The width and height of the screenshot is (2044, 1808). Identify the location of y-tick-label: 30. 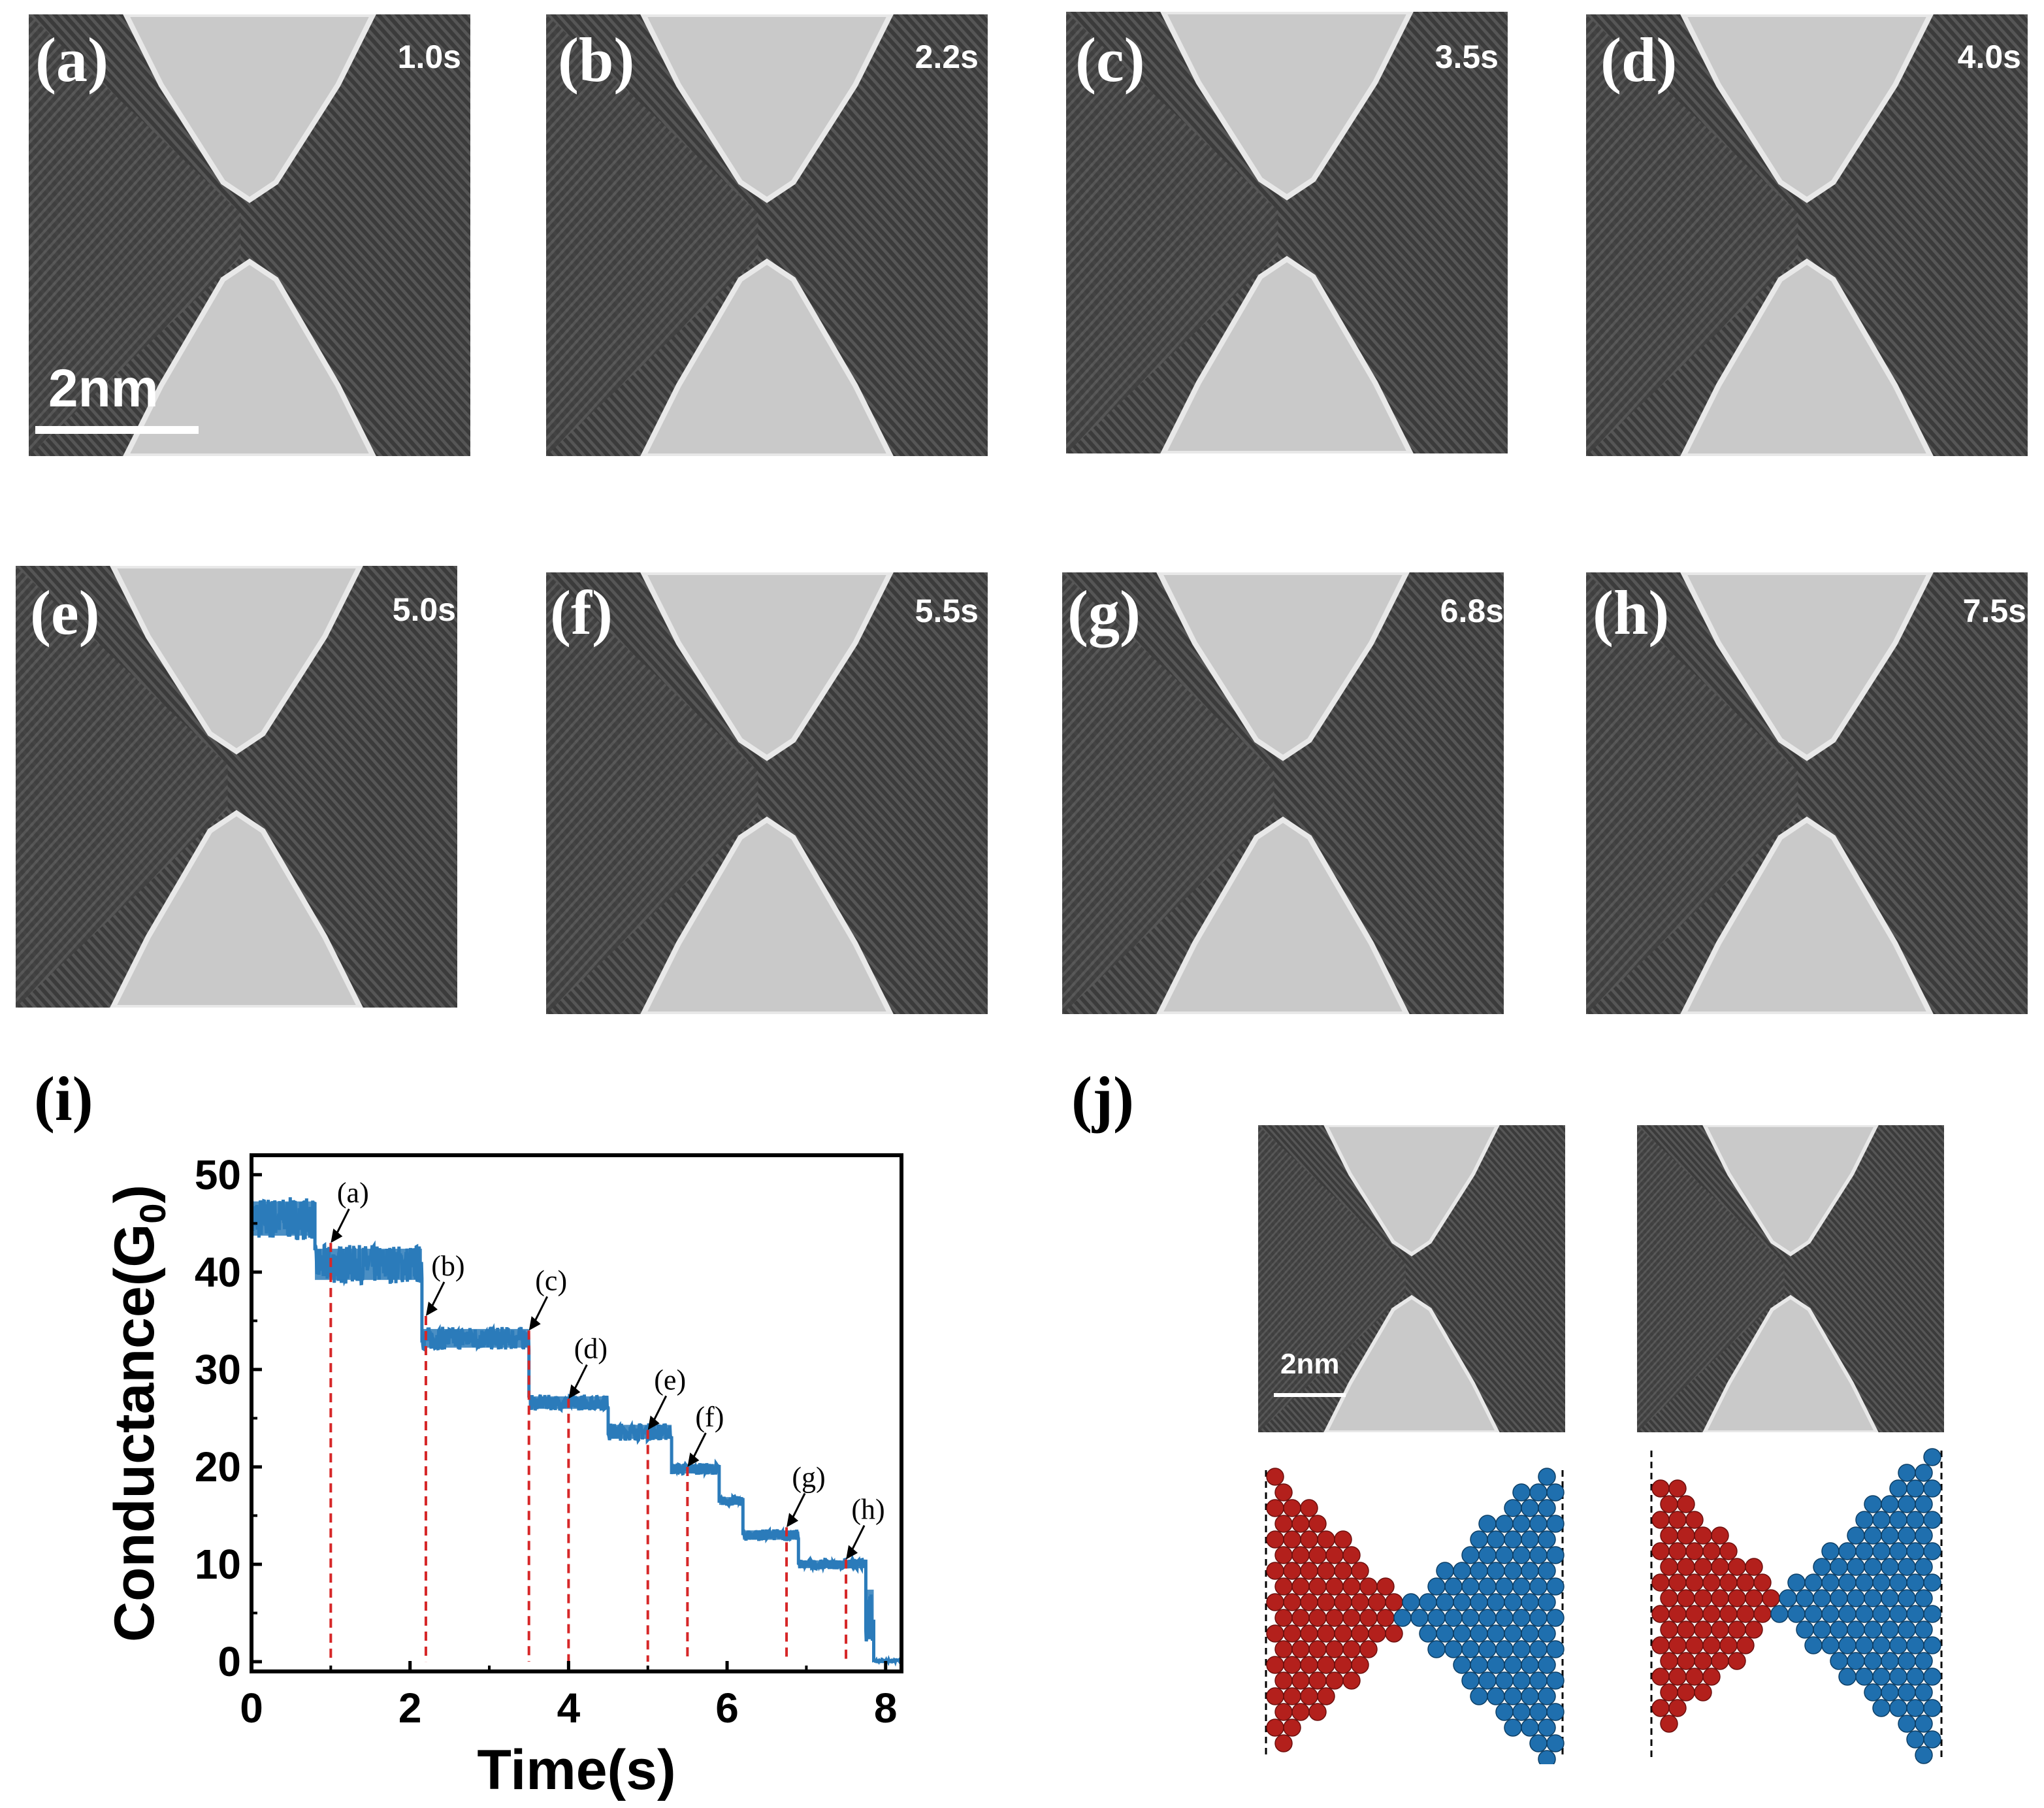
(218, 1369).